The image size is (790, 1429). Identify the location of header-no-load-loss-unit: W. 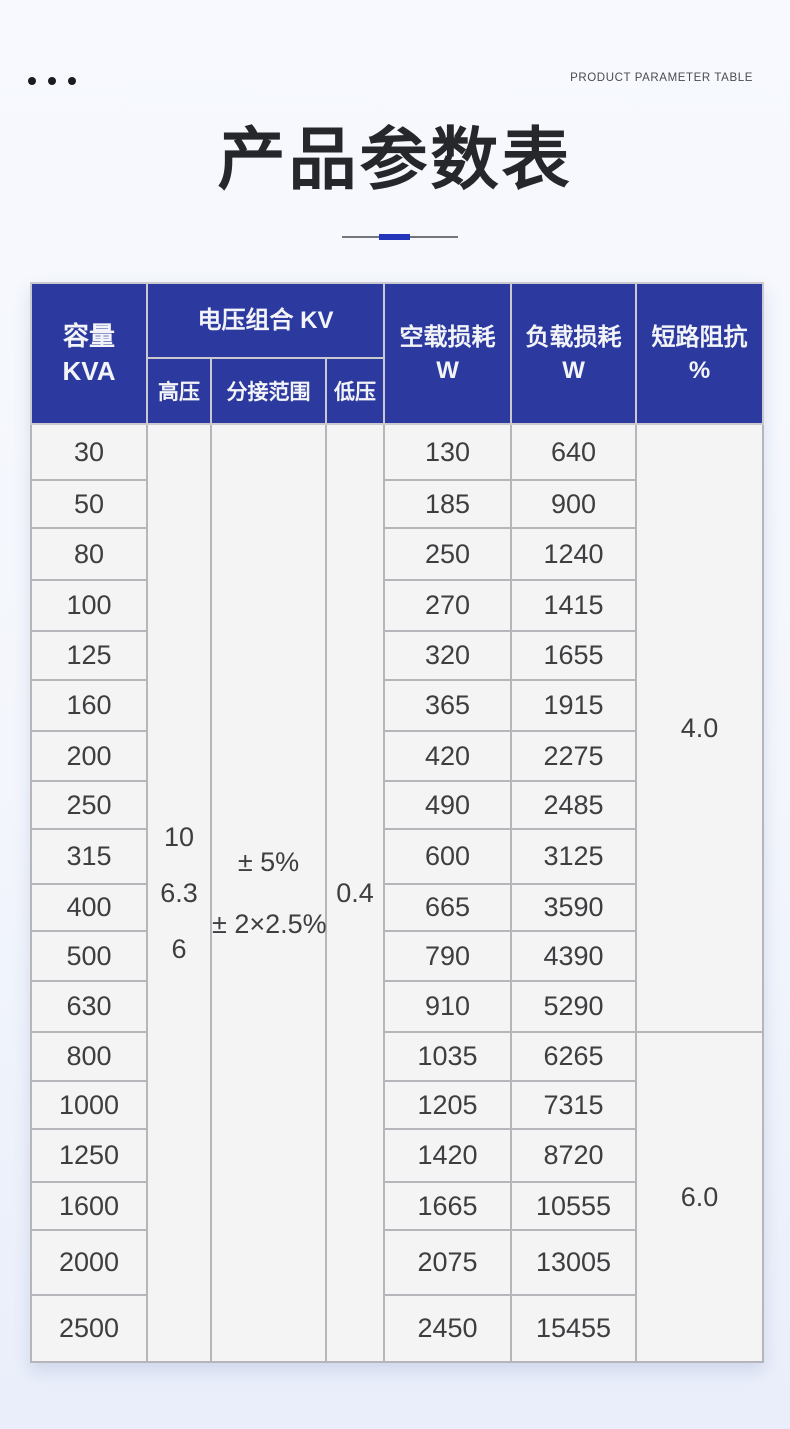
(447, 370).